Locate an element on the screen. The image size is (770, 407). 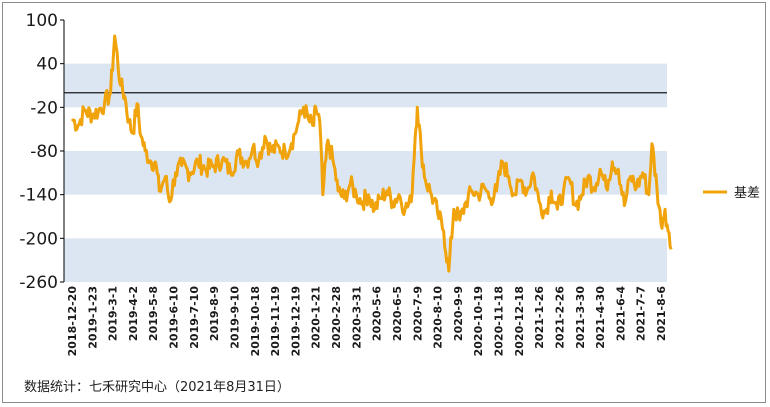
x-tick-label: 2019-1-23 is located at coordinates (92, 317).